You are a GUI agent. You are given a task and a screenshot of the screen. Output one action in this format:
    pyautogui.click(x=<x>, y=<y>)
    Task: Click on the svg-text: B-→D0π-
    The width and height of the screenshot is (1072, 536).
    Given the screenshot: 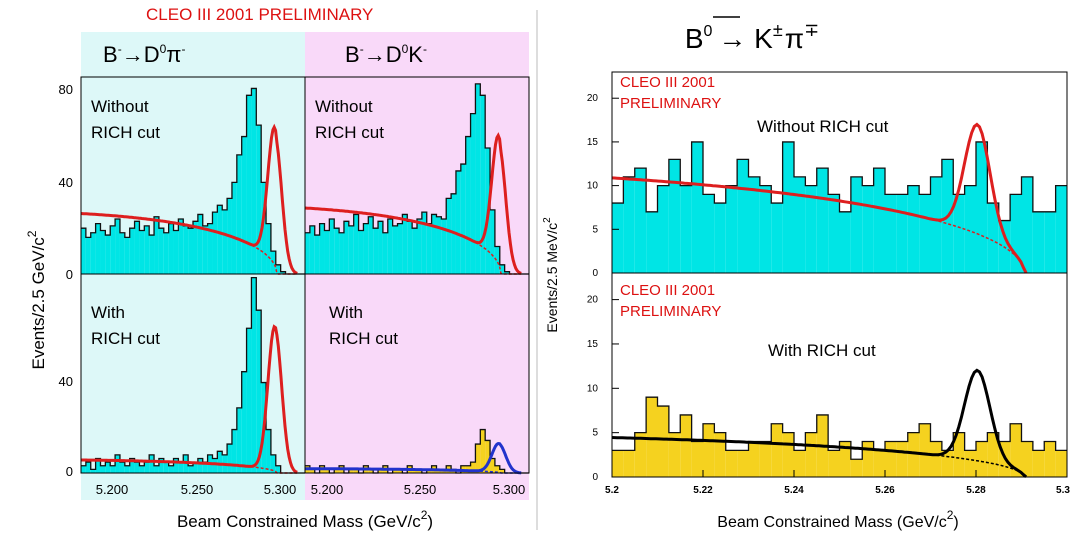 What is the action you would take?
    pyautogui.click(x=144, y=54)
    